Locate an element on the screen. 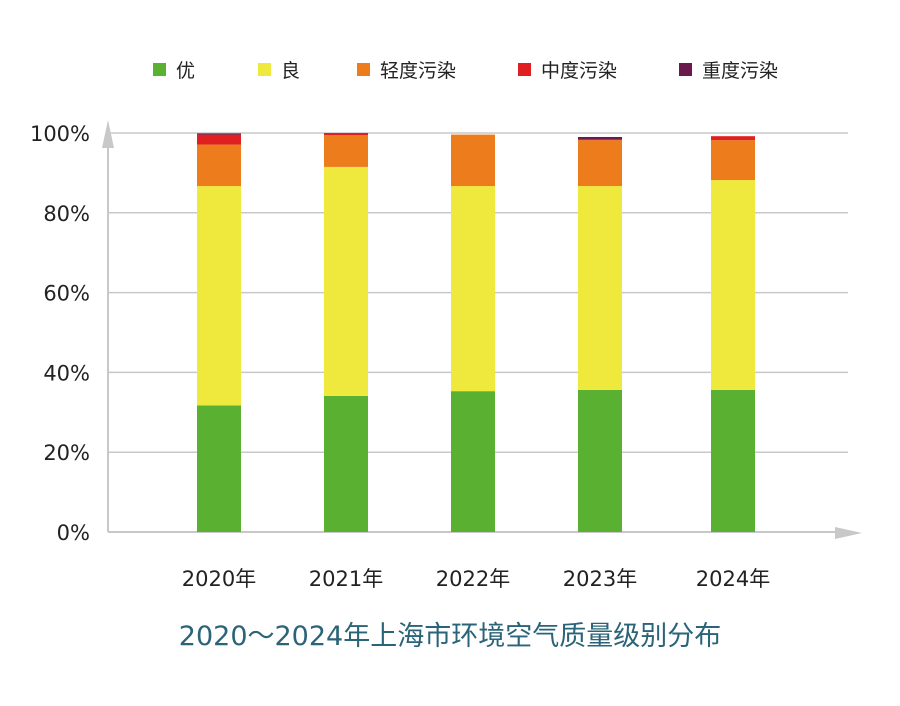  bar-segment-2024年-中度污染 is located at coordinates (733, 138).